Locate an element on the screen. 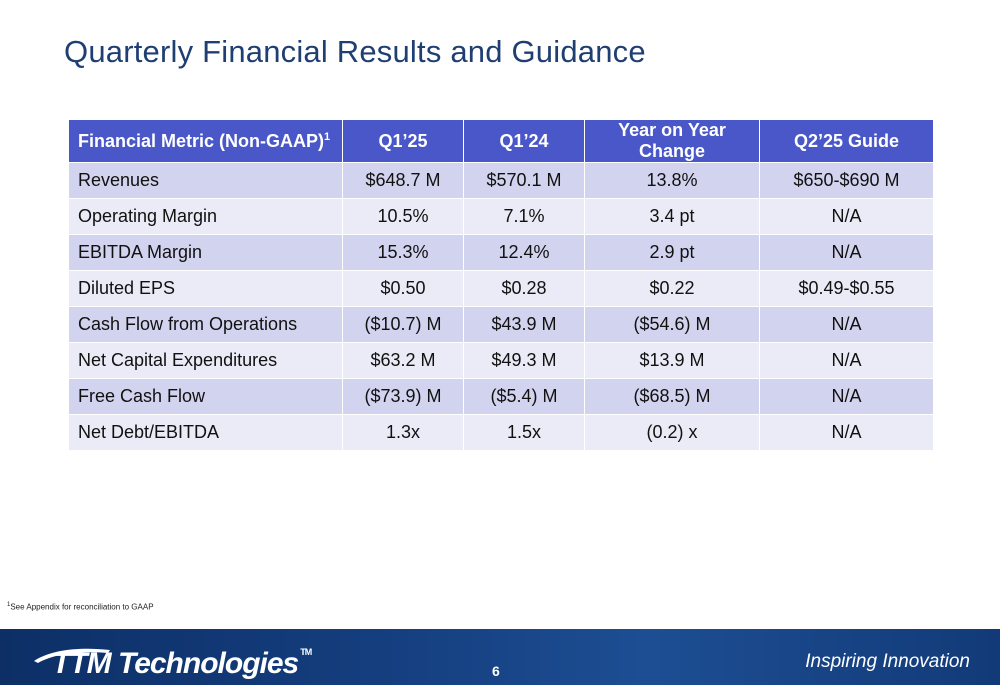 Image resolution: width=1000 pixels, height=685 pixels. slide-title: Quarterly Financial Results and Guidance is located at coordinates (355, 51).